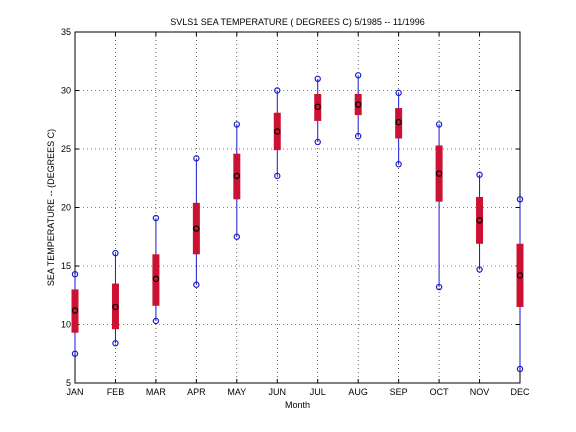 The width and height of the screenshot is (576, 432). I want to click on box-may, so click(237, 180).